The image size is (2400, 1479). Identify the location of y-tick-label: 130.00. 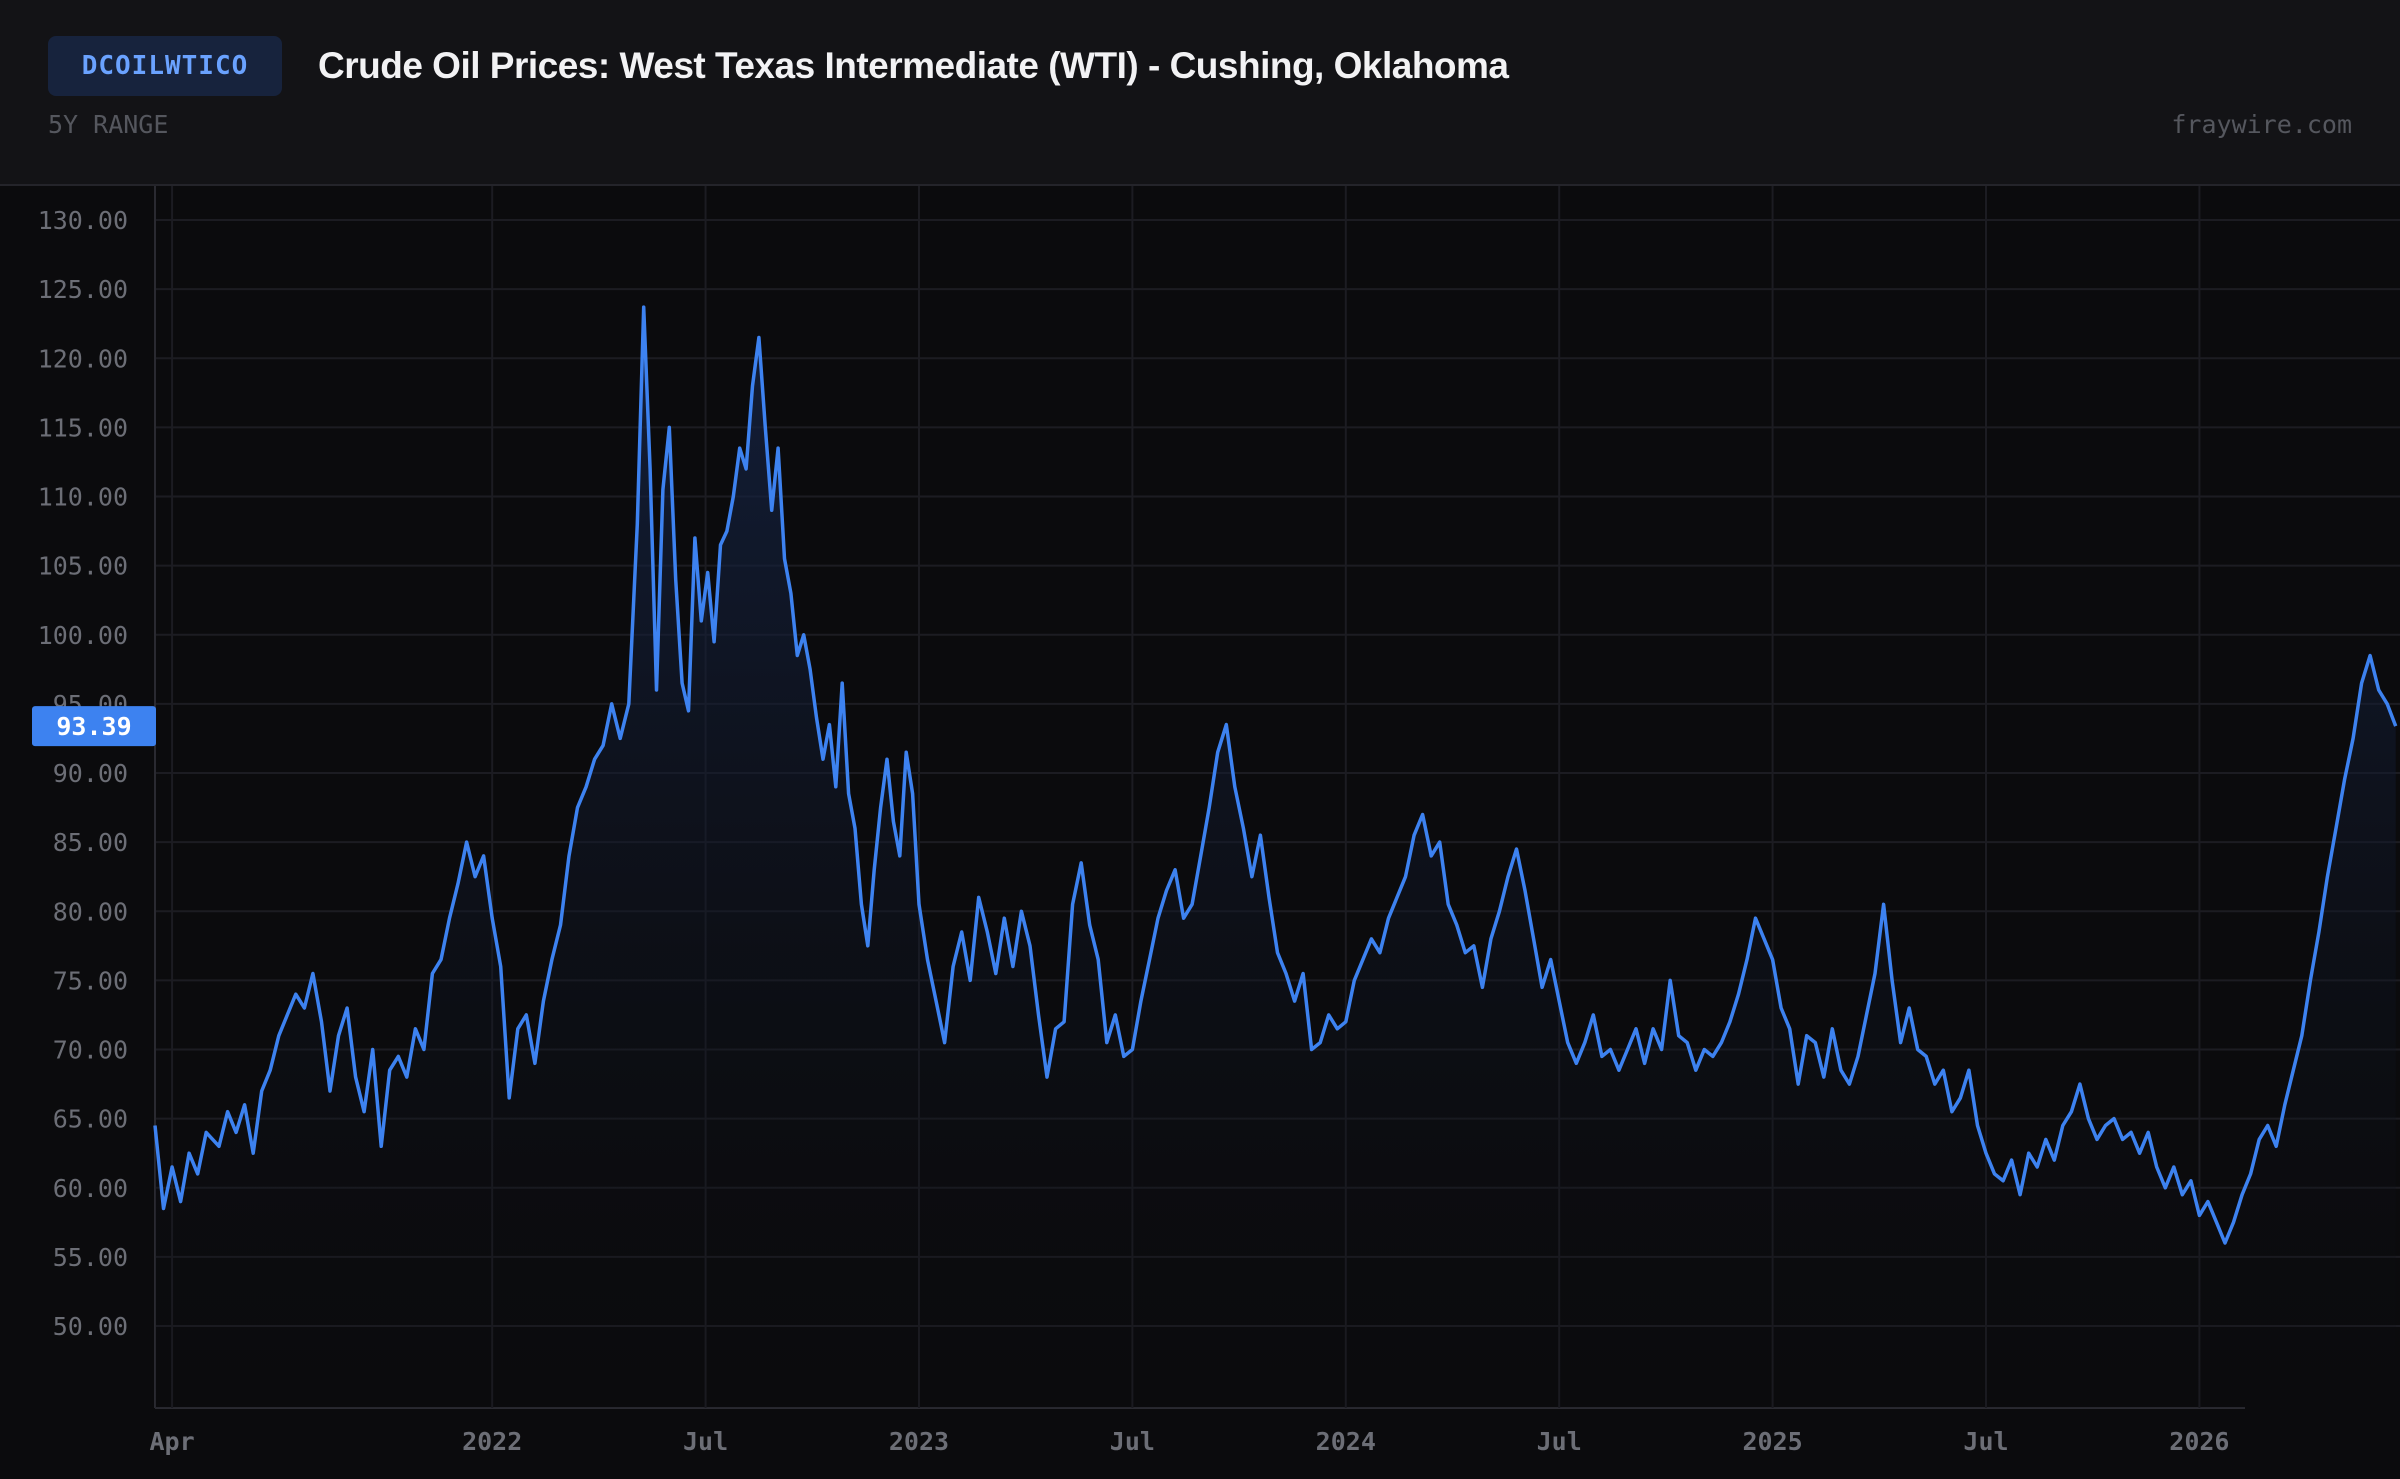
(83, 220).